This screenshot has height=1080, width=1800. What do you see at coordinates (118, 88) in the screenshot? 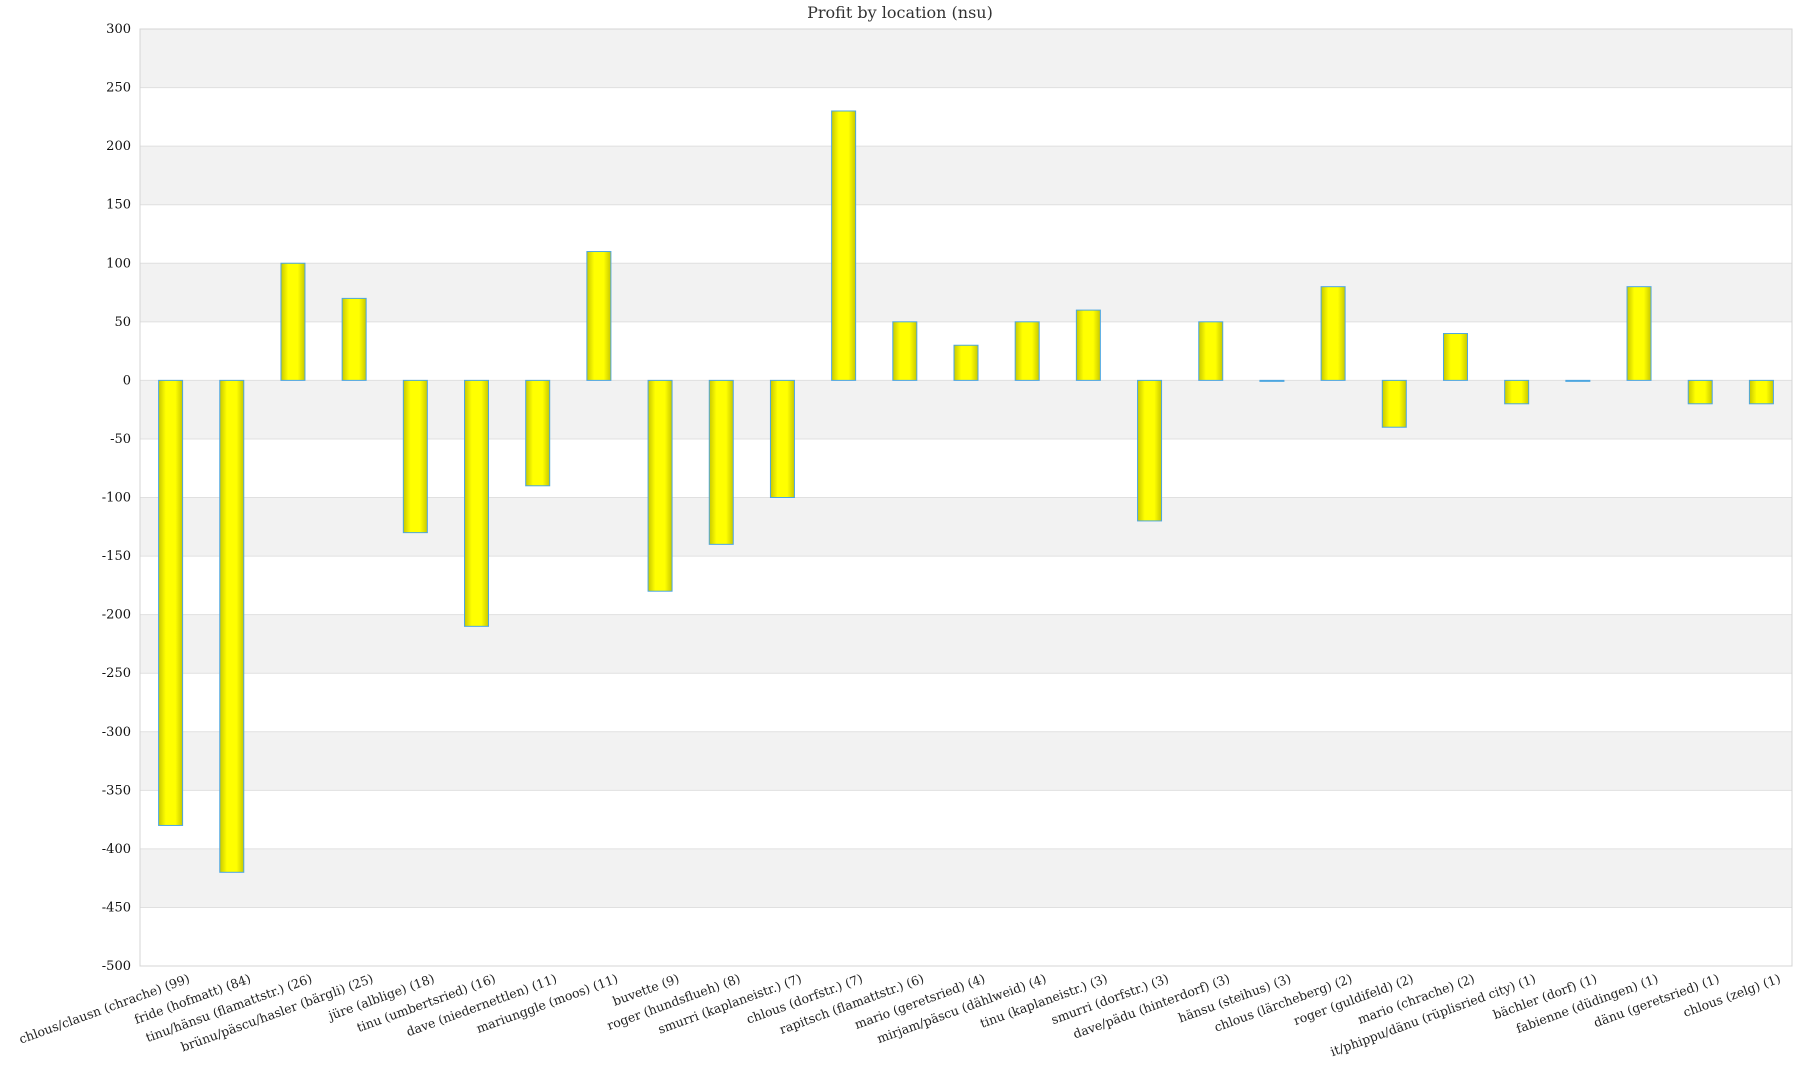
I see `y-tick-label: 250` at bounding box center [118, 88].